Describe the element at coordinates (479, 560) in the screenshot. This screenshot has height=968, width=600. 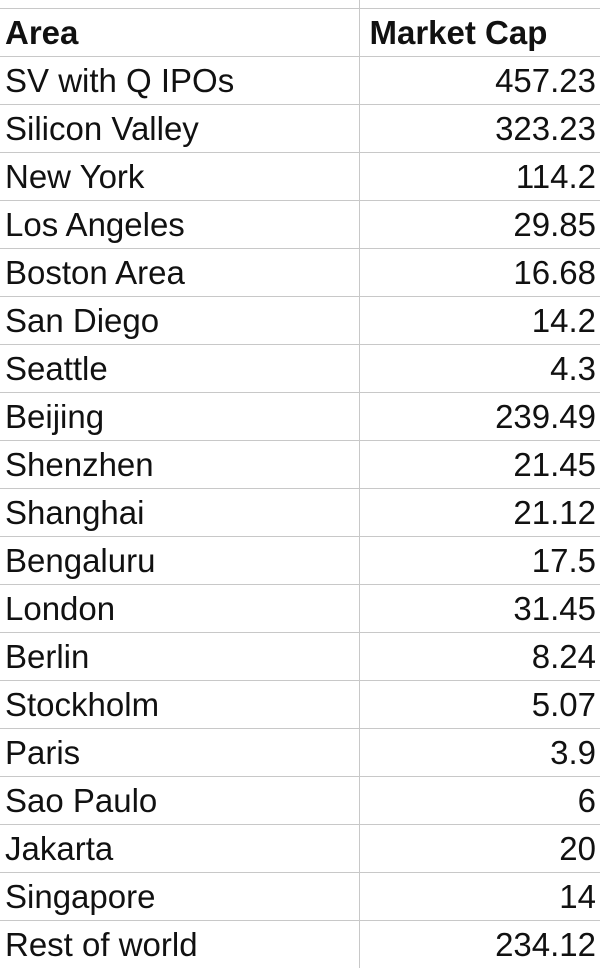
I see `cell-market-cap: 17.5` at that location.